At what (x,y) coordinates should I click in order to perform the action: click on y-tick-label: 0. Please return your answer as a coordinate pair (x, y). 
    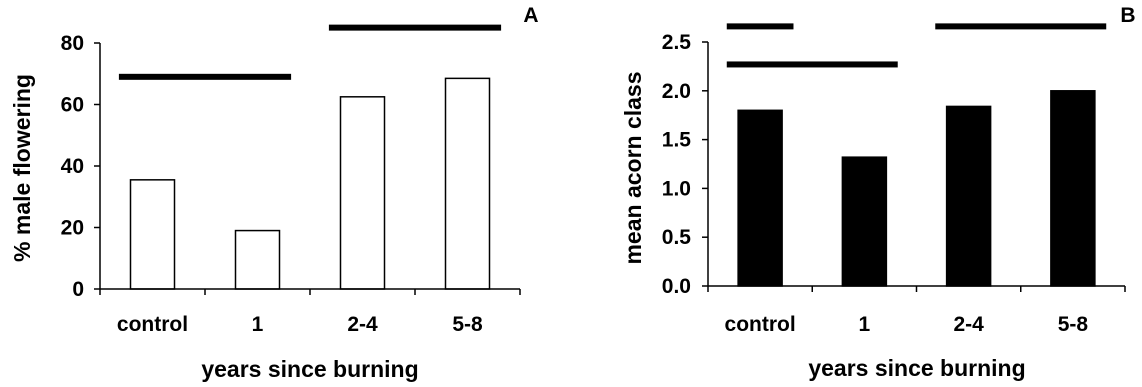
    Looking at the image, I should click on (78, 289).